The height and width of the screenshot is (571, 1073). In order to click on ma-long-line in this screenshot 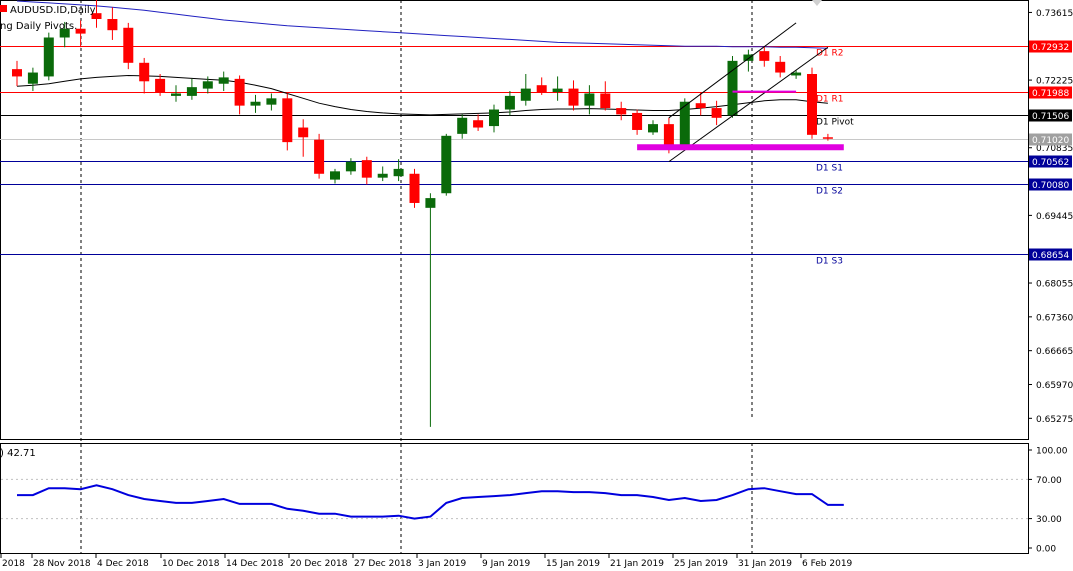, I will do `click(422, 24)`.